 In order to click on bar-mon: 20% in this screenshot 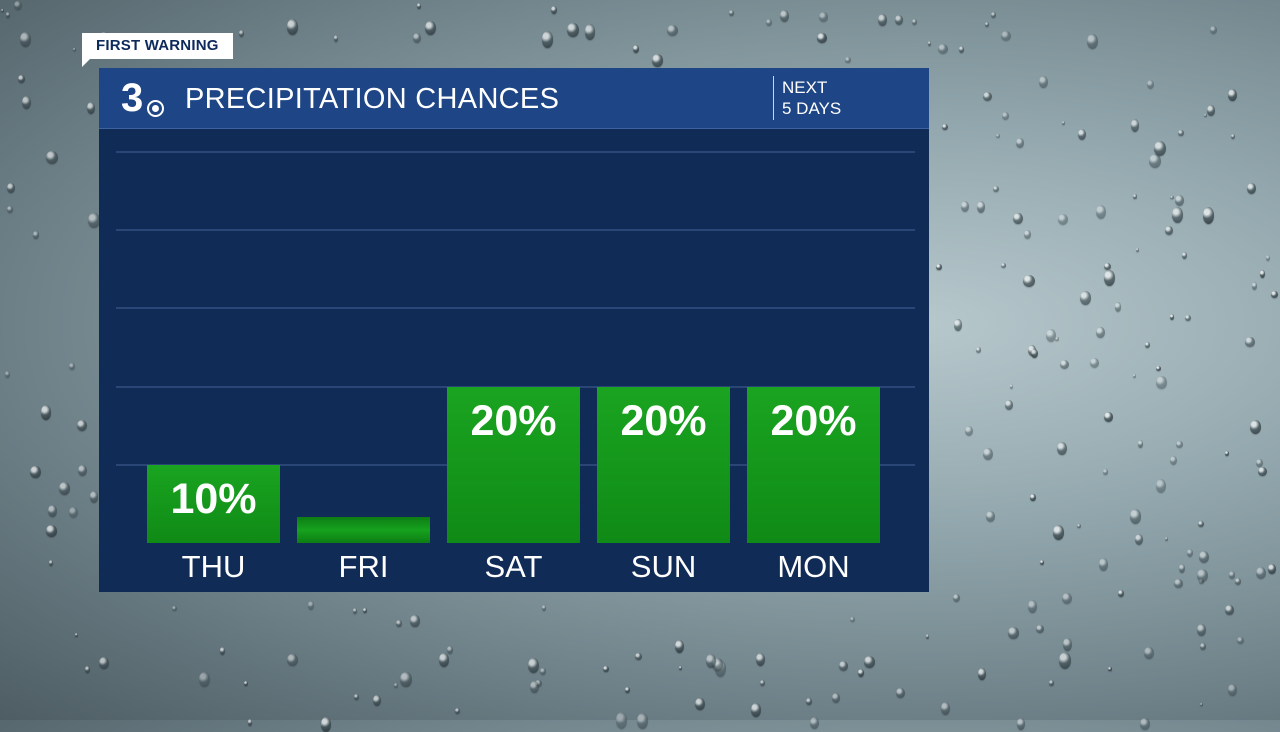, I will do `click(813, 464)`.